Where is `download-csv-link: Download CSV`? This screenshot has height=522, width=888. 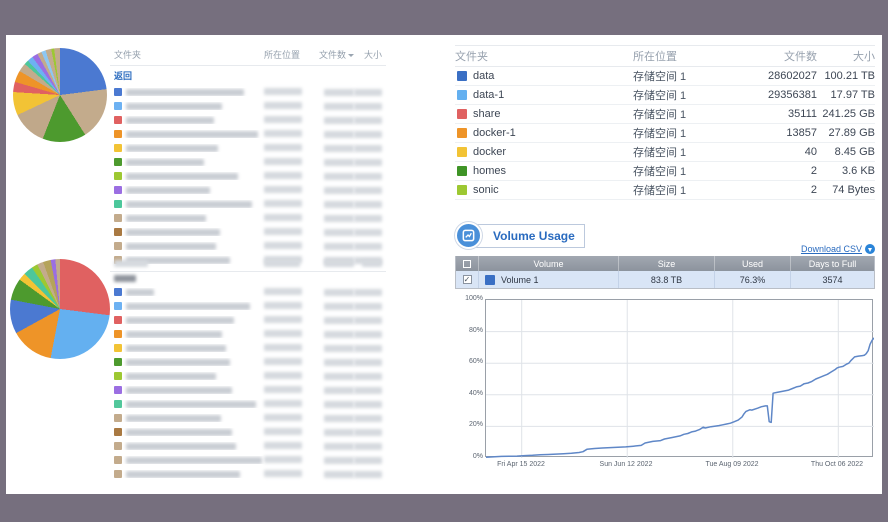
download-csv-link: Download CSV is located at coordinates (831, 249).